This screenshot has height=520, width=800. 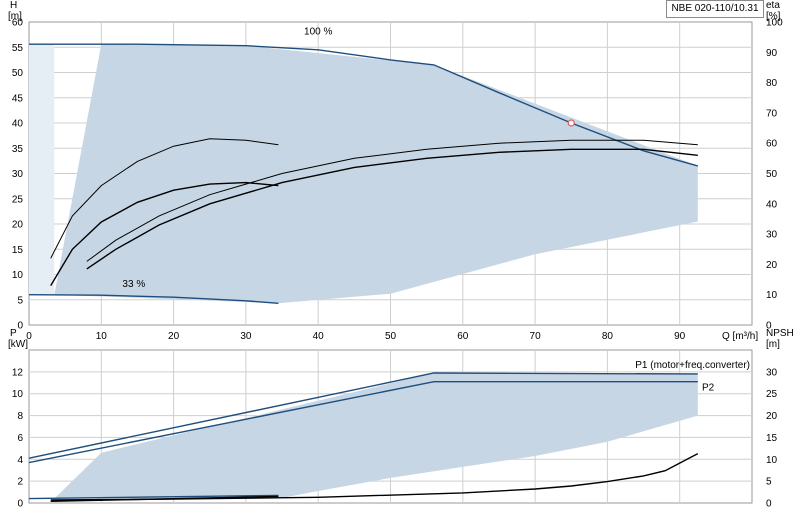 What do you see at coordinates (769, 326) in the screenshot?
I see `head-panel-y-right-tick-label: 0` at bounding box center [769, 326].